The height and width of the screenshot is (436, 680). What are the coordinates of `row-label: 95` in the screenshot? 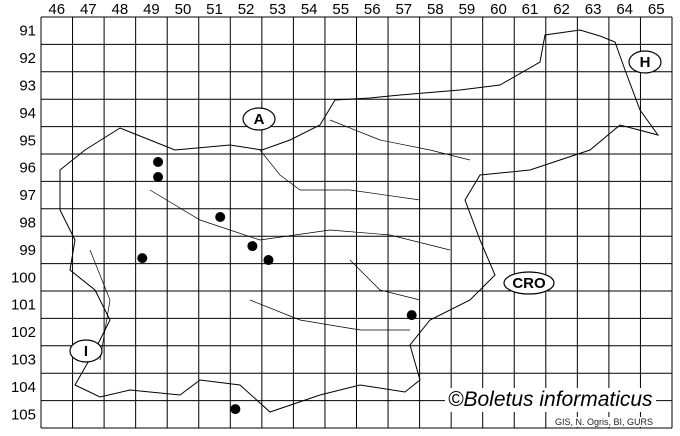 It's located at (27, 140).